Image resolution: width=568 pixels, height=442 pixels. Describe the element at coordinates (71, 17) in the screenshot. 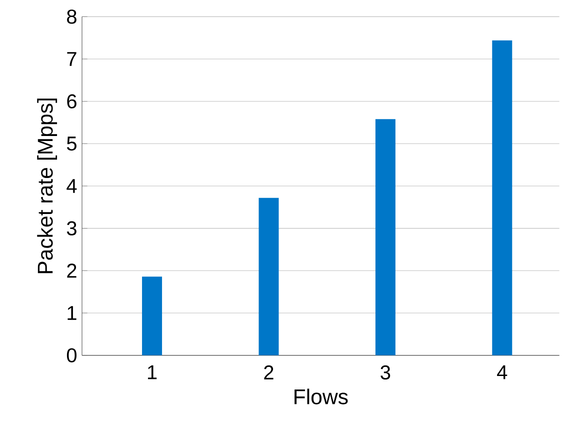

I see `y-tick-label: 8` at that location.